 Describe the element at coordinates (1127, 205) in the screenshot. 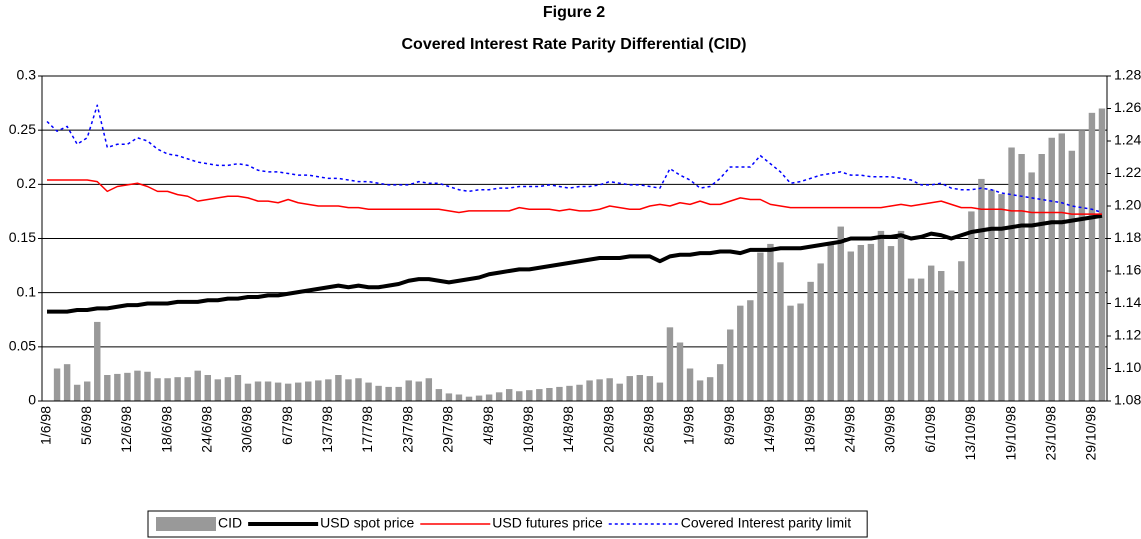

I see `y2-tick-label: 1.20` at that location.